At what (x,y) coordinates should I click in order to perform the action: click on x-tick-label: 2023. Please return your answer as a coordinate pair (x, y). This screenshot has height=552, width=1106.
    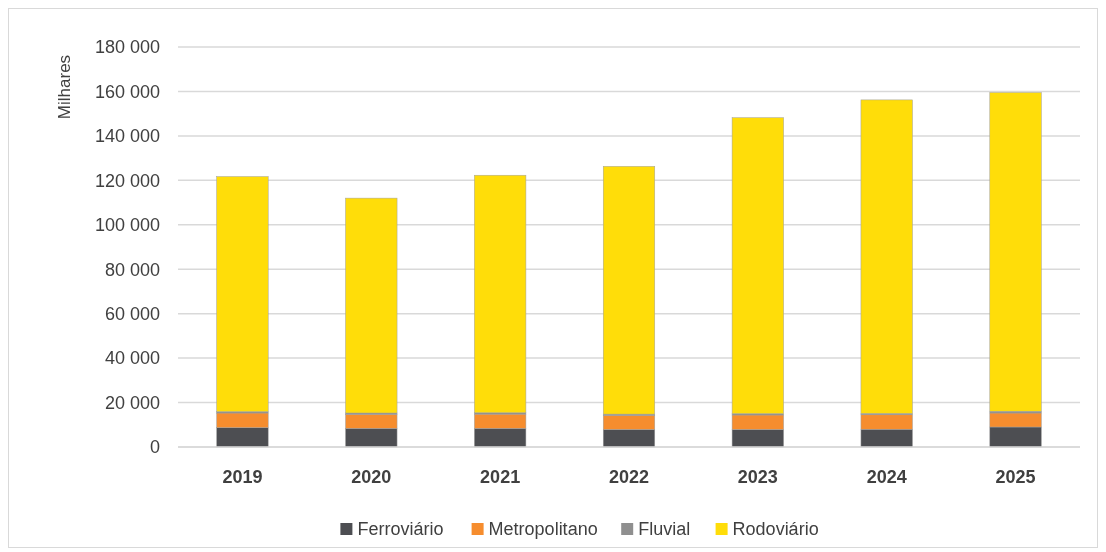
    Looking at the image, I should click on (757, 477).